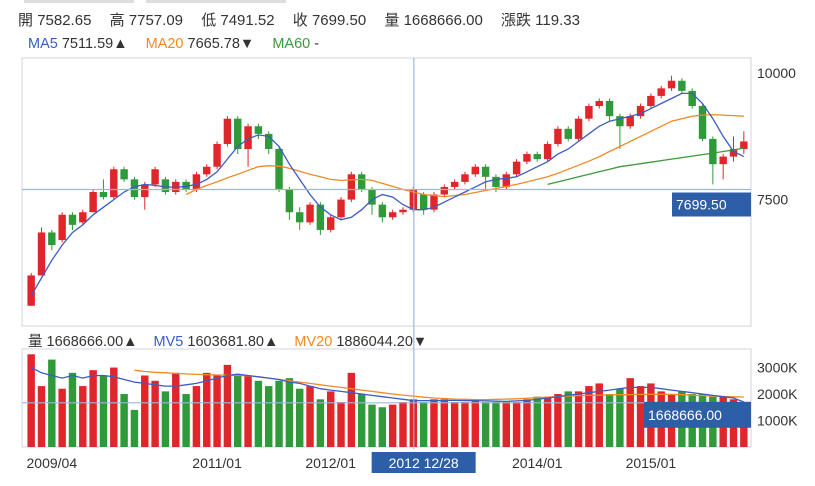  Describe the element at coordinates (537, 463) in the screenshot. I see `x-tick-label: 2014/01` at that location.